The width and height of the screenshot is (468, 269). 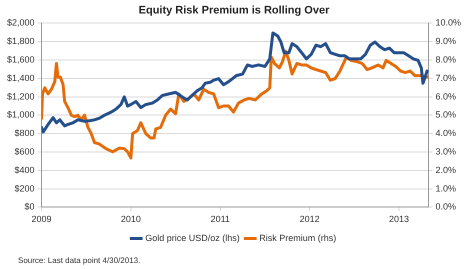 I want to click on y-tick-label: $1,600, so click(x=20, y=59).